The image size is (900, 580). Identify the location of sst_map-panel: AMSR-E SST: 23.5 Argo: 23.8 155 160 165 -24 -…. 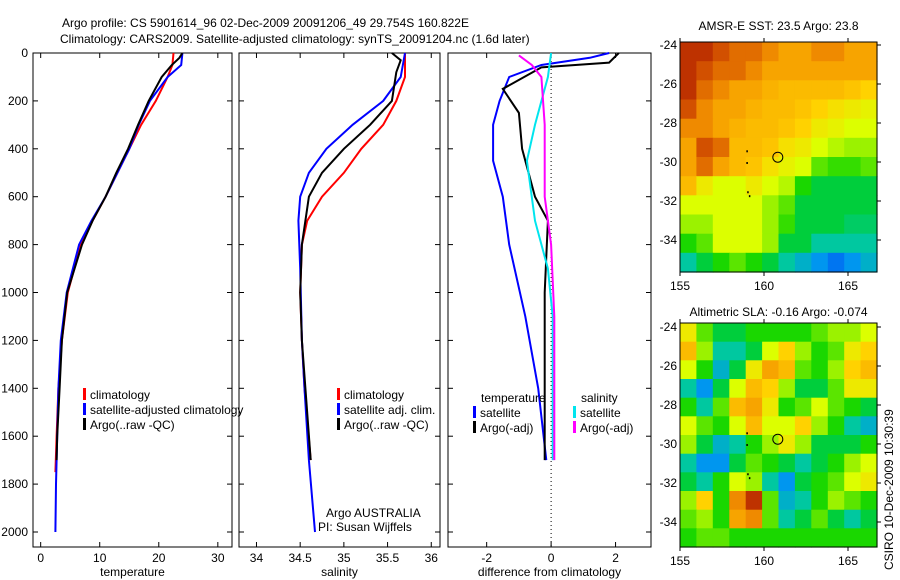
(770, 156).